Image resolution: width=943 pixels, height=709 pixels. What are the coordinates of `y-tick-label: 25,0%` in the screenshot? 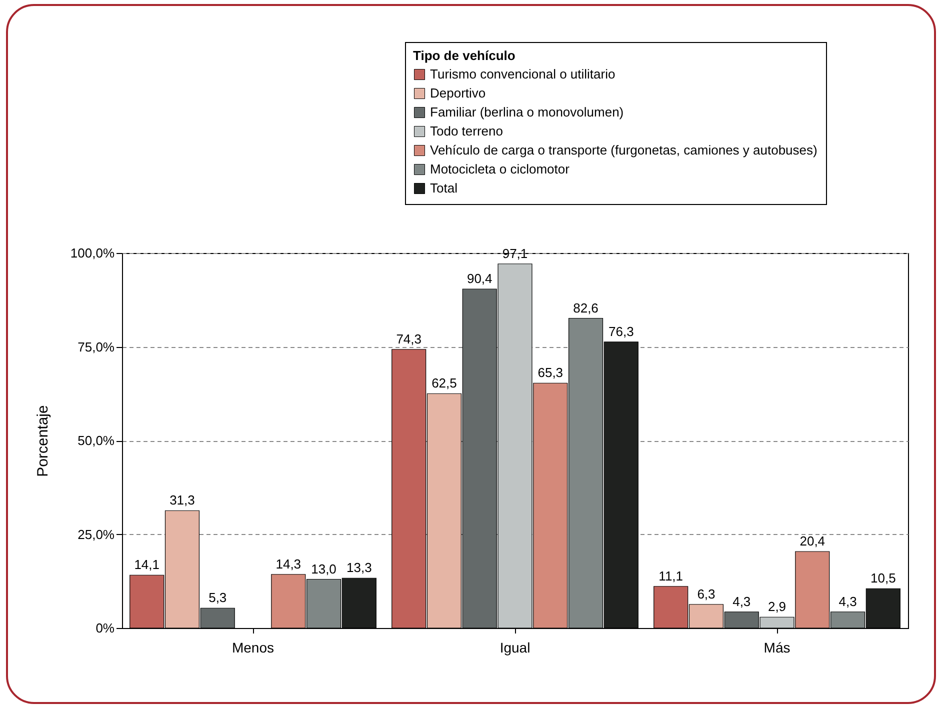 It's located at (96, 534).